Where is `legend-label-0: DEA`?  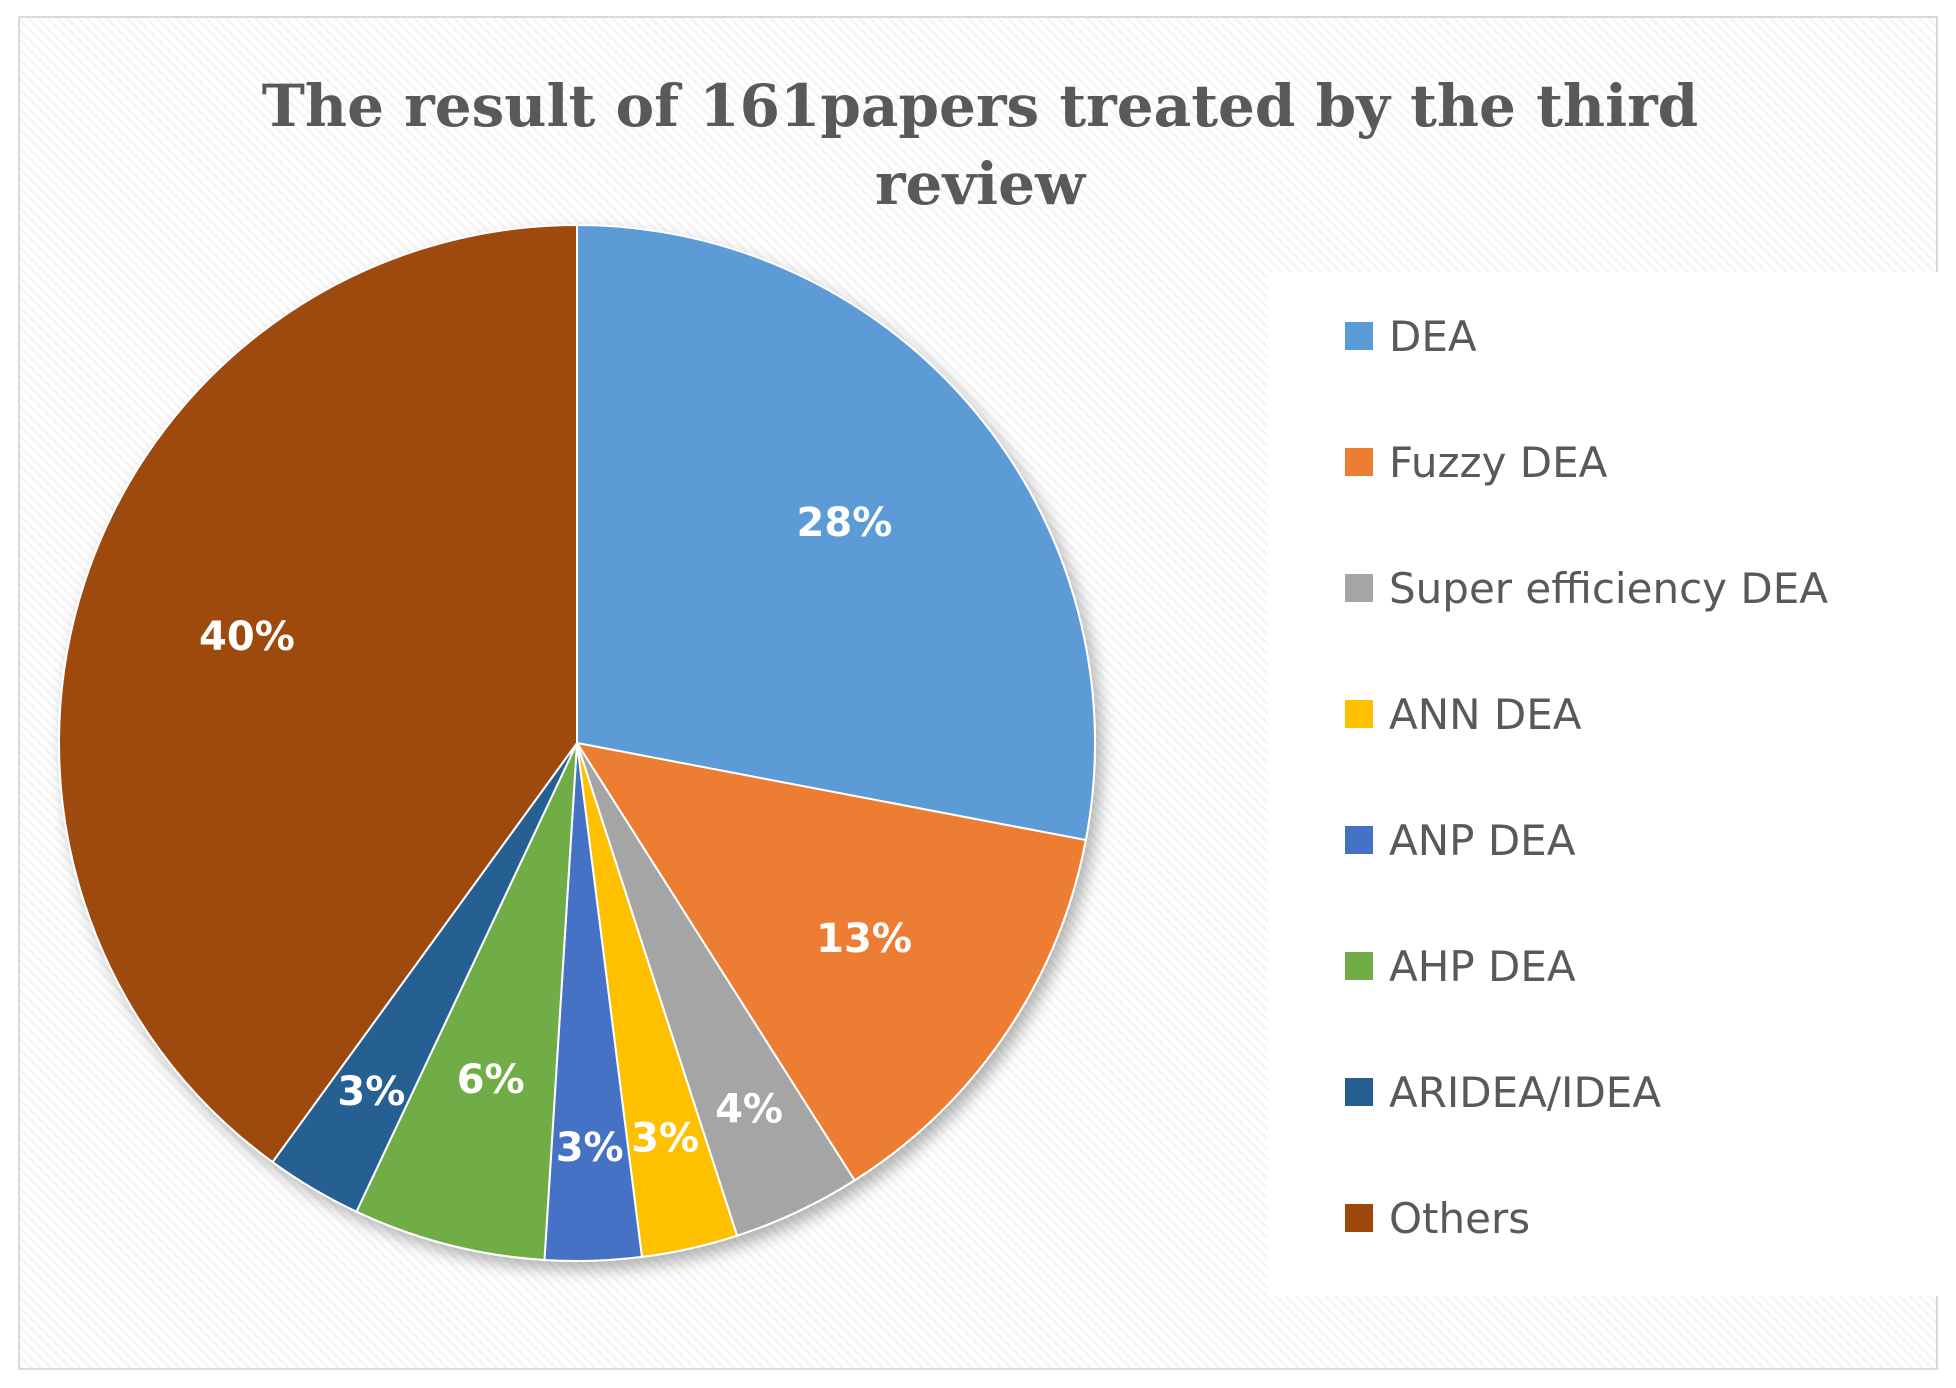 legend-label-0: DEA is located at coordinates (1433, 336).